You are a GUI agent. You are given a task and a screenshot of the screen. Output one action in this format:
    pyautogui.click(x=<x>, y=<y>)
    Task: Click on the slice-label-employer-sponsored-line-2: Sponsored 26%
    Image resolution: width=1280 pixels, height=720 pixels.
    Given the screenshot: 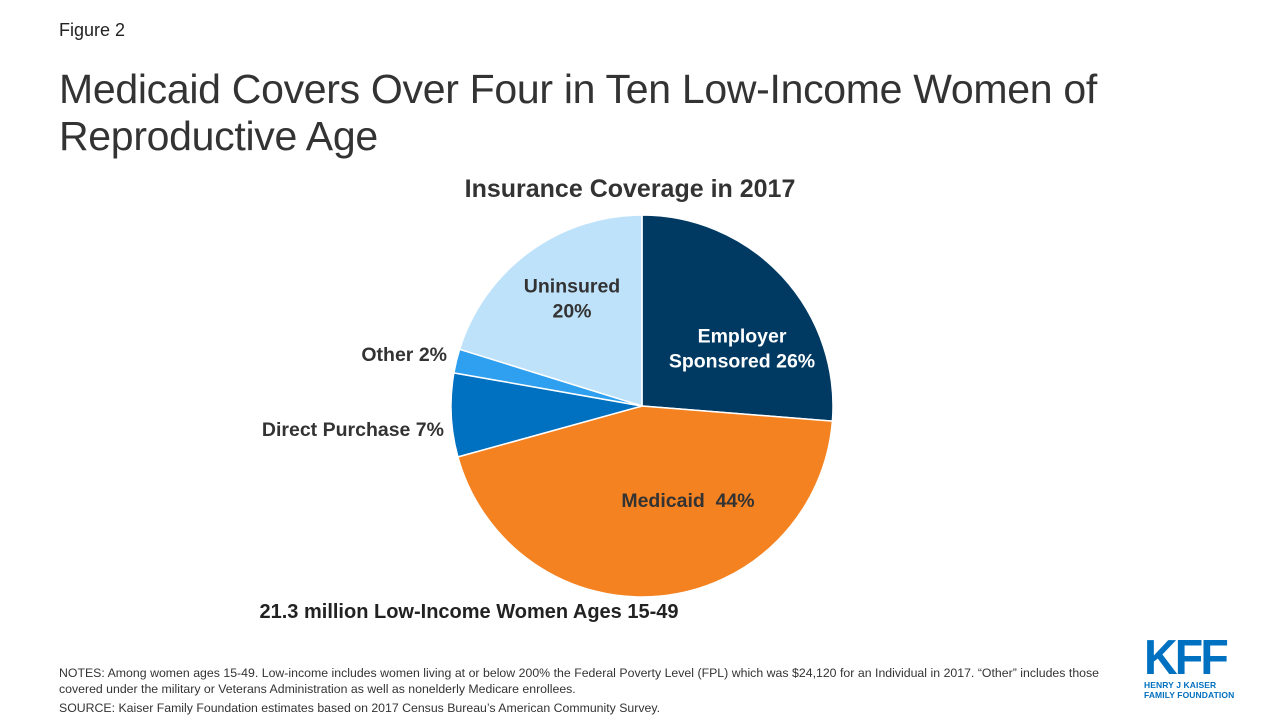 What is the action you would take?
    pyautogui.click(x=742, y=362)
    